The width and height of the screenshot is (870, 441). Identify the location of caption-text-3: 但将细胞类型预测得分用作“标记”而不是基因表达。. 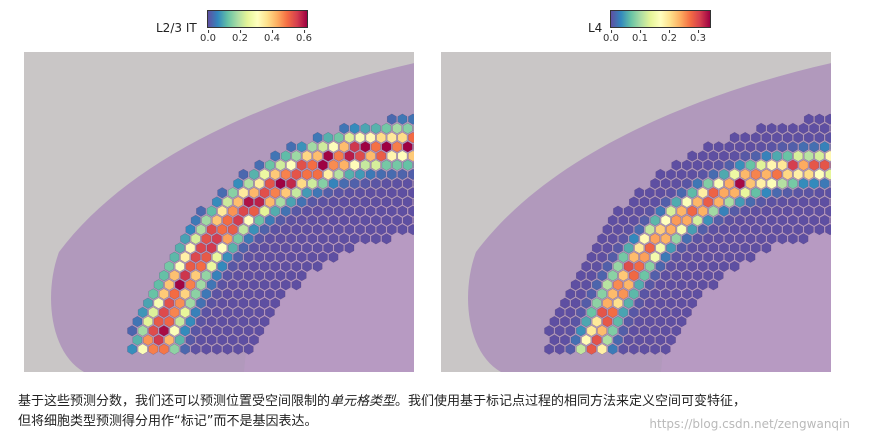
(168, 421).